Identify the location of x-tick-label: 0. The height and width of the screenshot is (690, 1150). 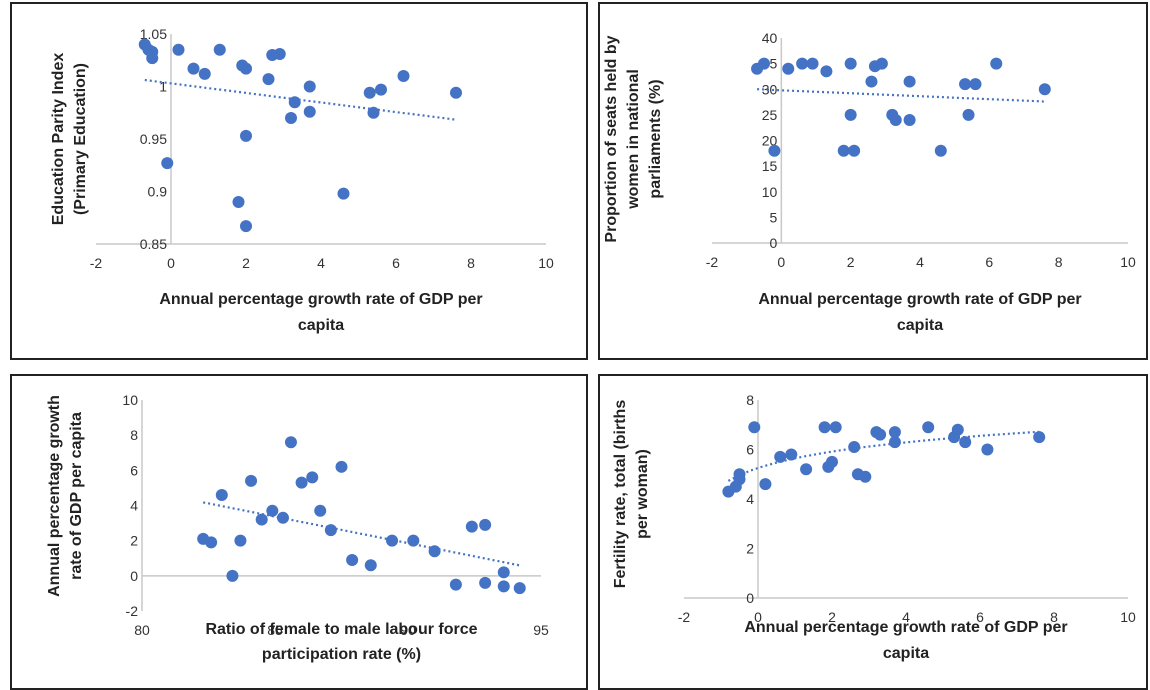
(758, 617).